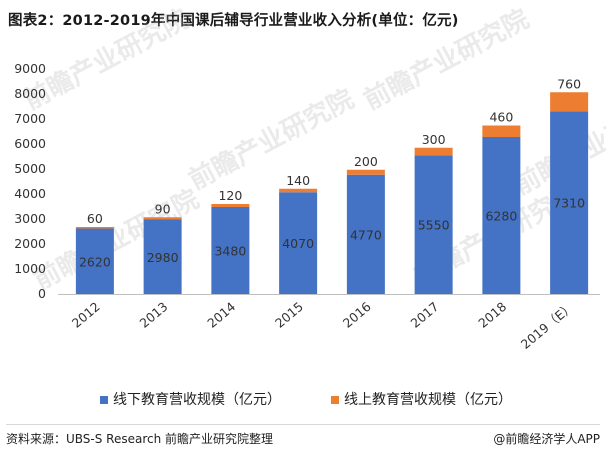 This screenshot has width=606, height=454. I want to click on legend-swatch-online, so click(335, 400).